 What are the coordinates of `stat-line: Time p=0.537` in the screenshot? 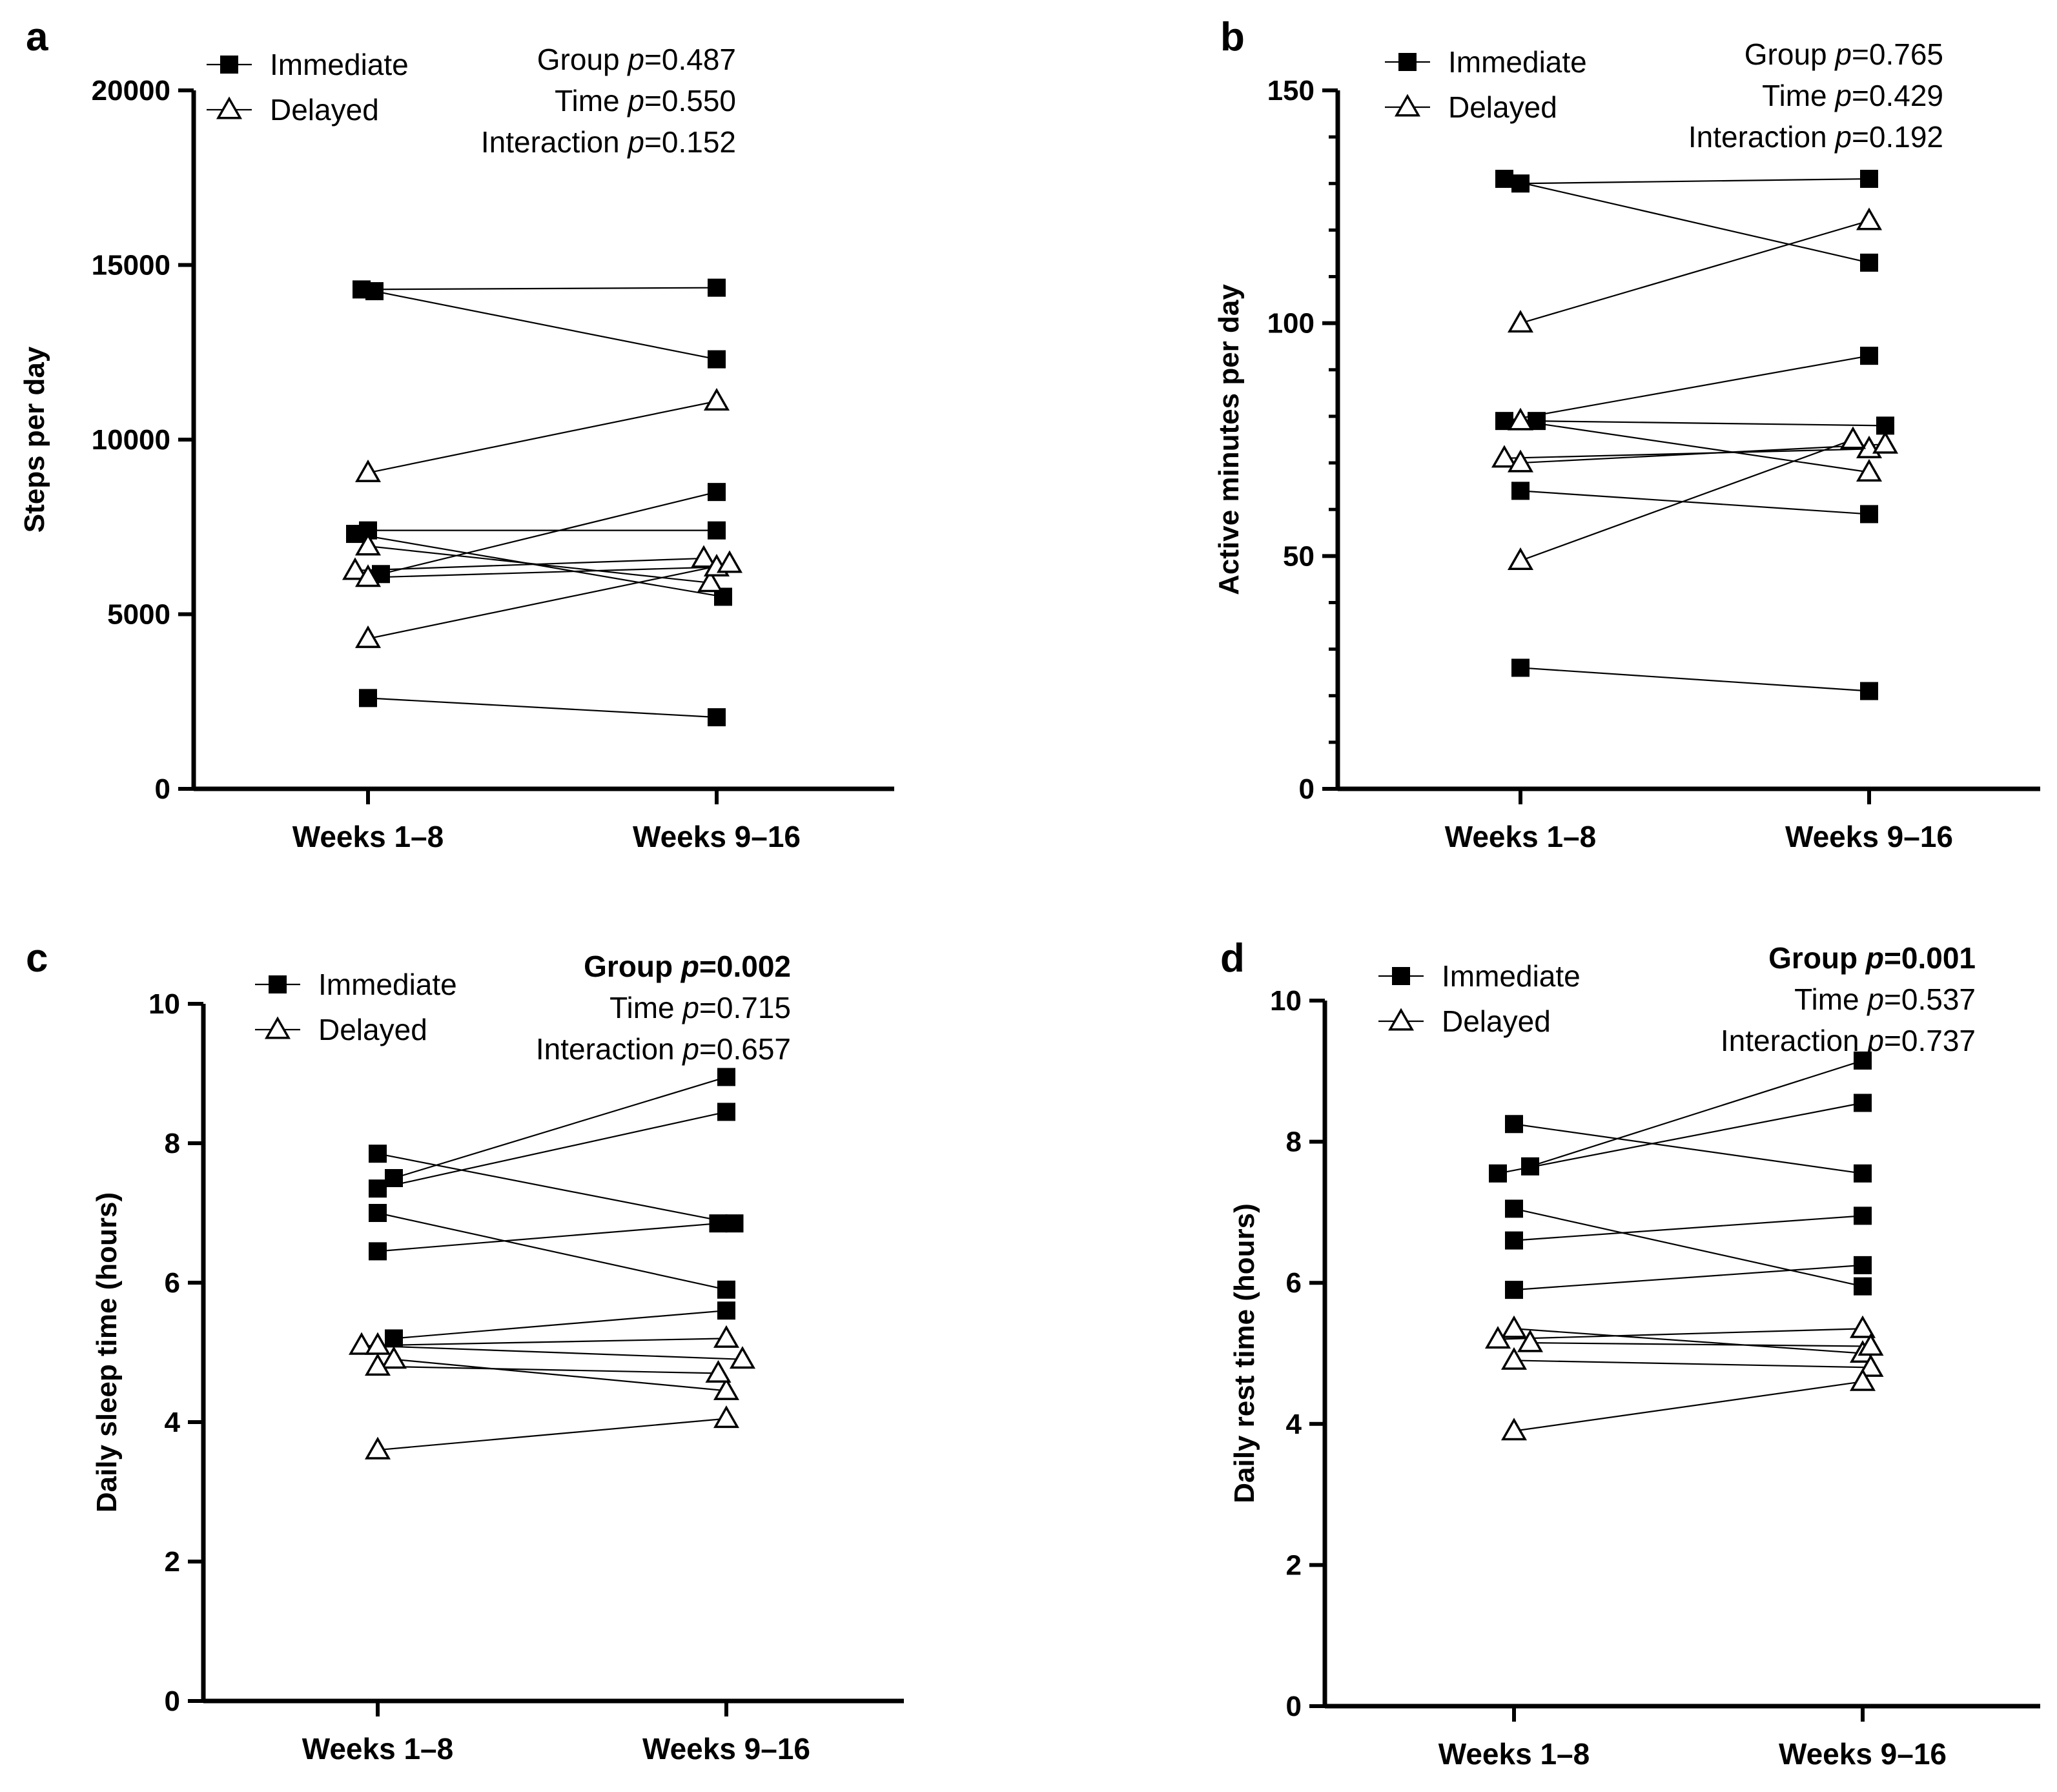 It's located at (1885, 999).